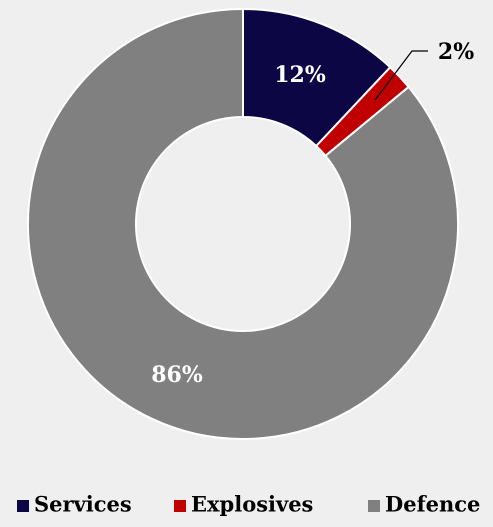 Image resolution: width=493 pixels, height=527 pixels. I want to click on legend-swatch-services, so click(23, 506).